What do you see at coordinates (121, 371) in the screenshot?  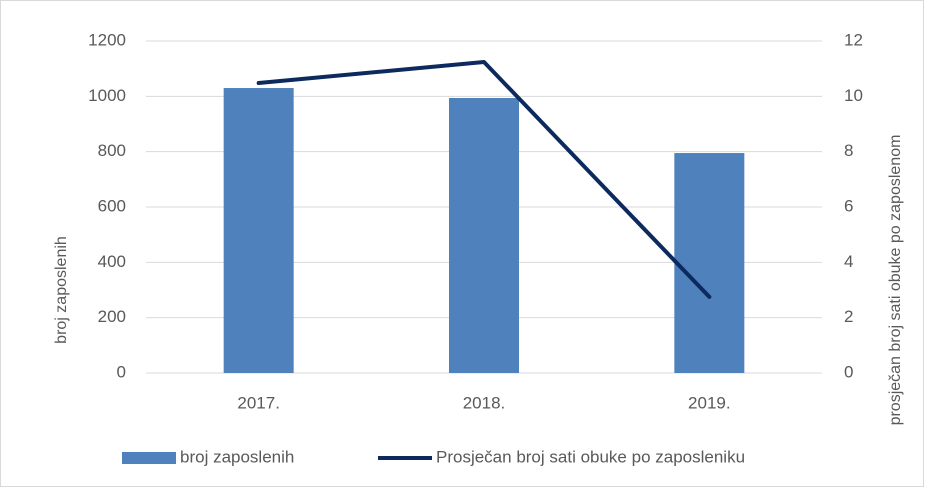 I see `y-tick-label: 0` at bounding box center [121, 371].